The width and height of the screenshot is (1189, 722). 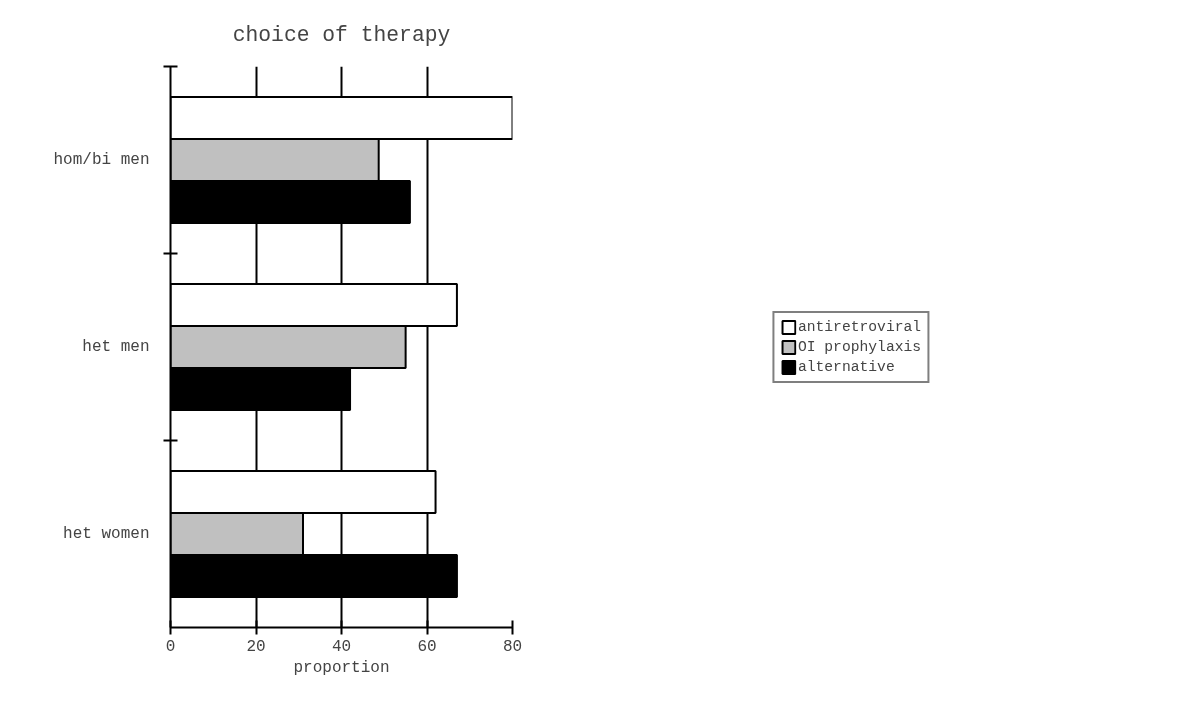 I want to click on legend-label: OI prophylaxis, so click(x=859, y=346).